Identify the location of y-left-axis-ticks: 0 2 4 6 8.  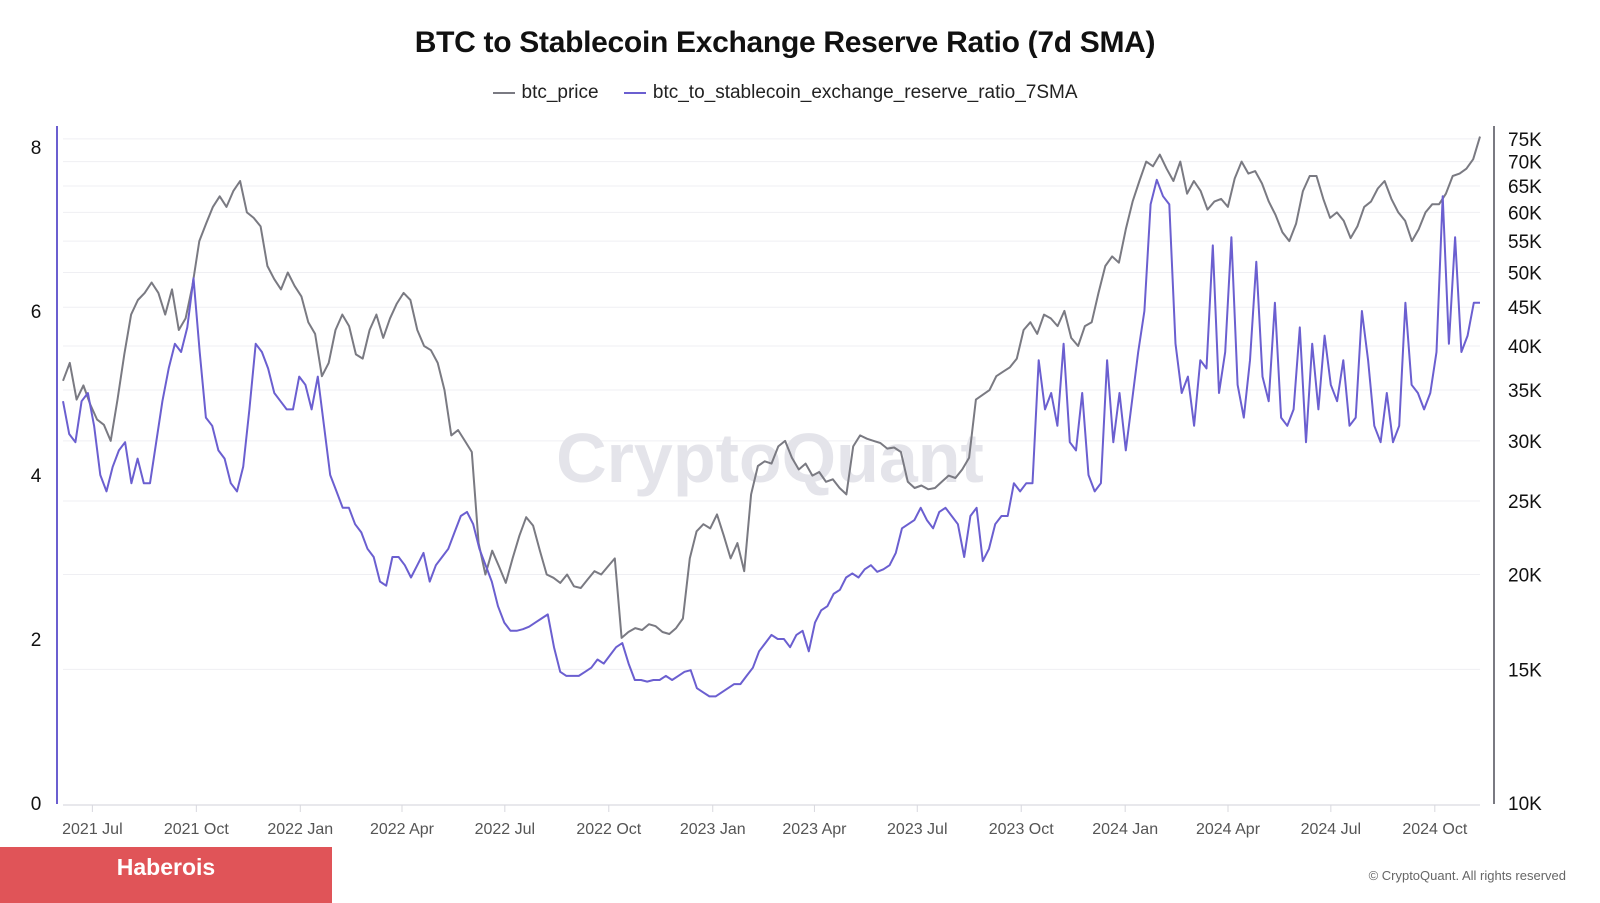
(36, 476).